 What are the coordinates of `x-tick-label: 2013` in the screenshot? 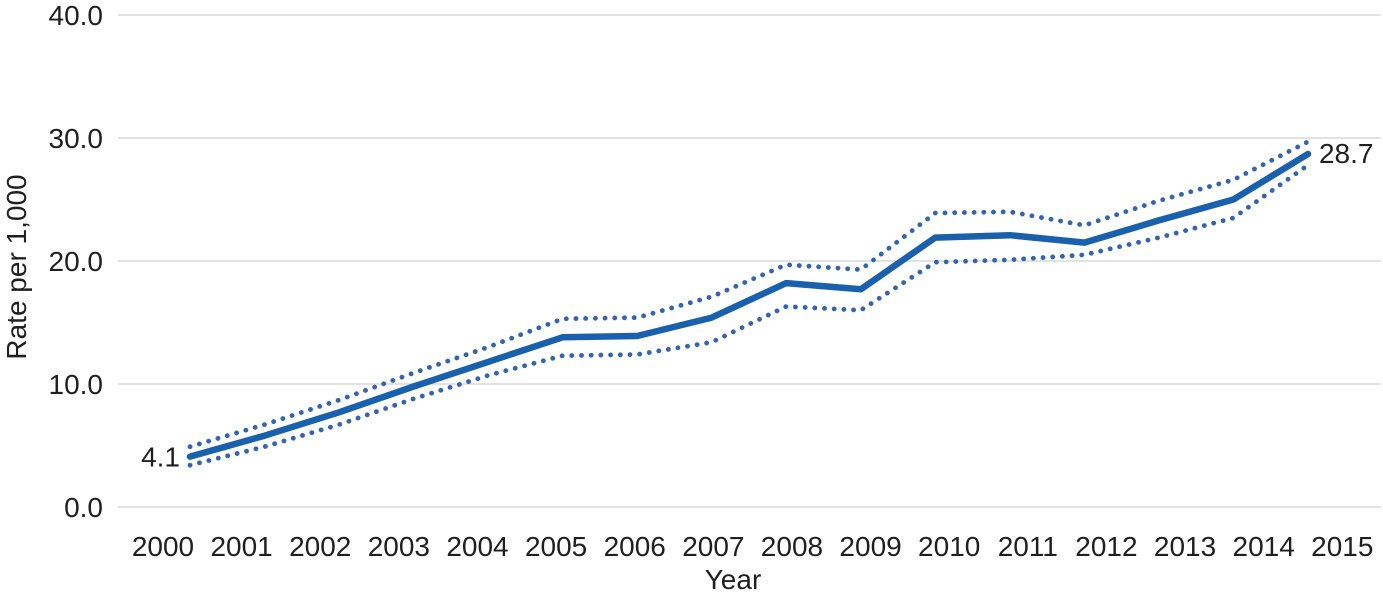 It's located at (1185, 546).